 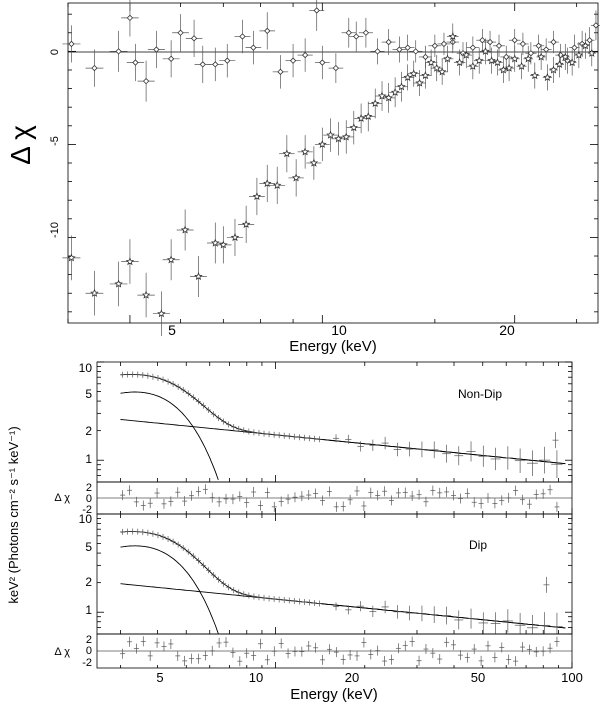 I want to click on dip-ytick-2: 2, so click(x=88, y=582).